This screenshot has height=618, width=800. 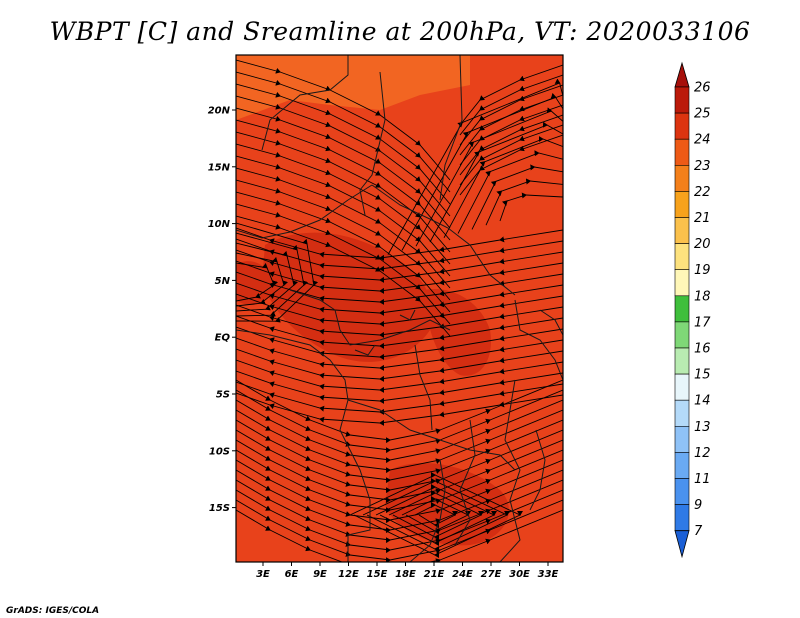 What do you see at coordinates (702, 322) in the screenshot?
I see `colorbar-label: 17` at bounding box center [702, 322].